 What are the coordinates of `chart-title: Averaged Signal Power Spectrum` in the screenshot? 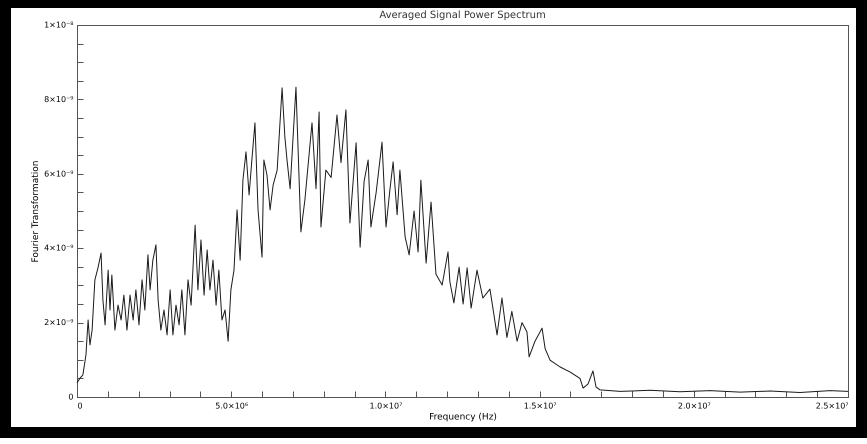 It's located at (462, 15).